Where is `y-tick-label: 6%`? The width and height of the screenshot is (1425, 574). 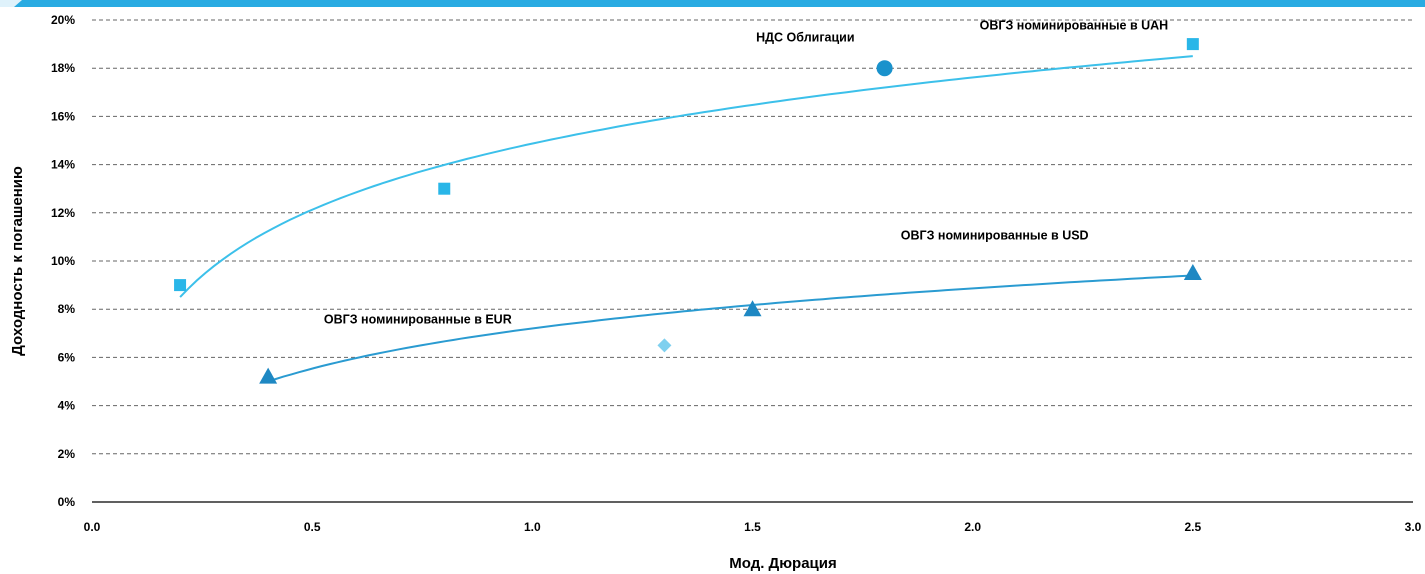 y-tick-label: 6% is located at coordinates (67, 357).